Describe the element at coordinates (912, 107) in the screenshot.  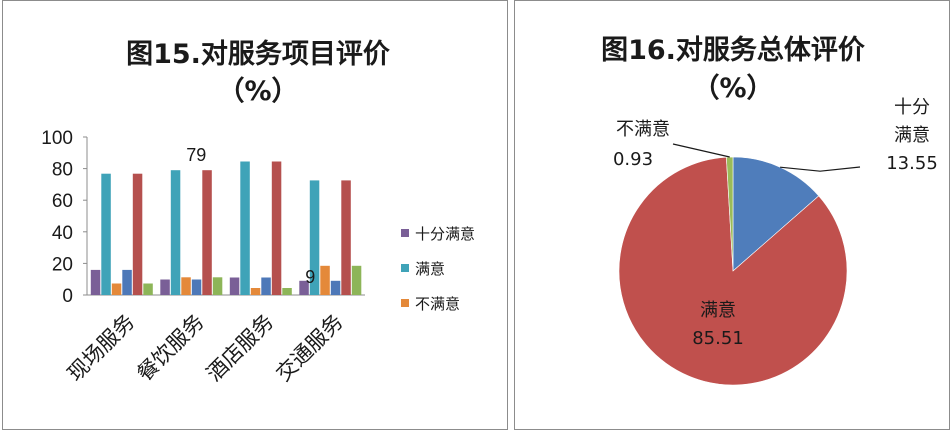
I see `pie-label-very-satisfied-line1: 十分` at that location.